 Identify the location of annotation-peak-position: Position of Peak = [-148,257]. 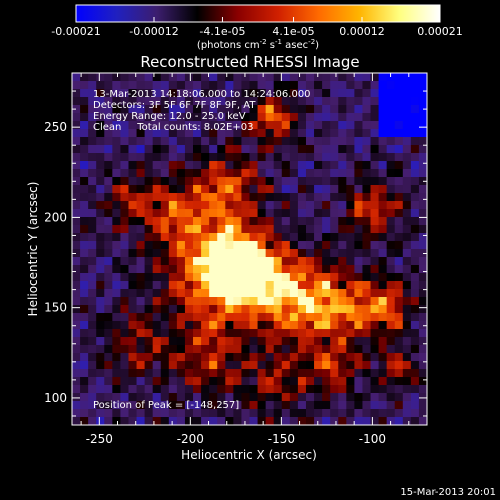
(166, 405).